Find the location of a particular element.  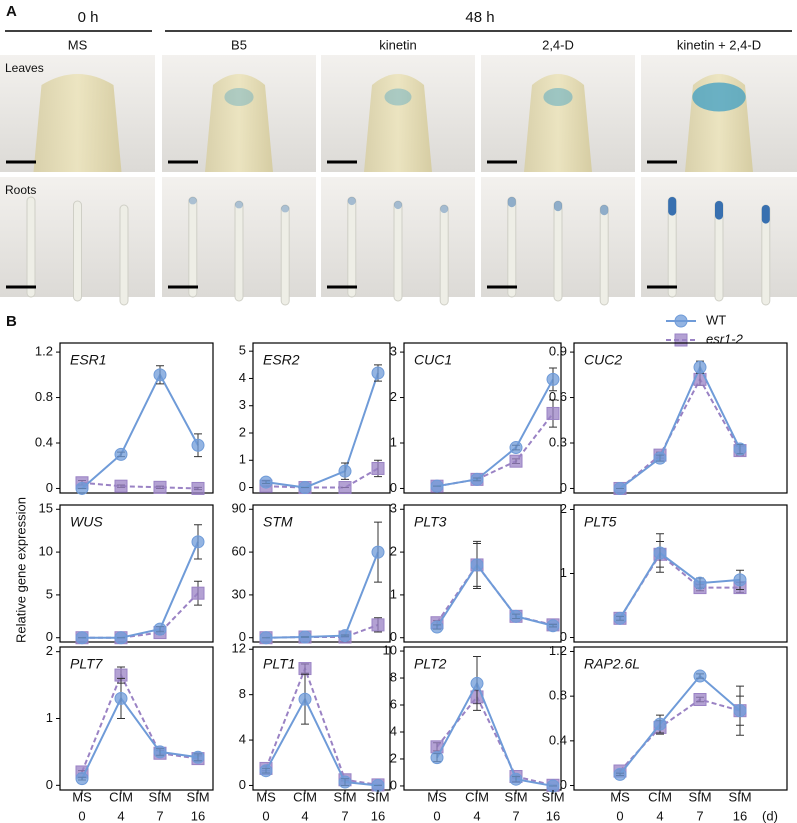

chart: RAP2.6L 0 0.4 0.8 1.2 MS 0 CIM 4 SIM 7 SIM 16 is located at coordinates (668, 733).